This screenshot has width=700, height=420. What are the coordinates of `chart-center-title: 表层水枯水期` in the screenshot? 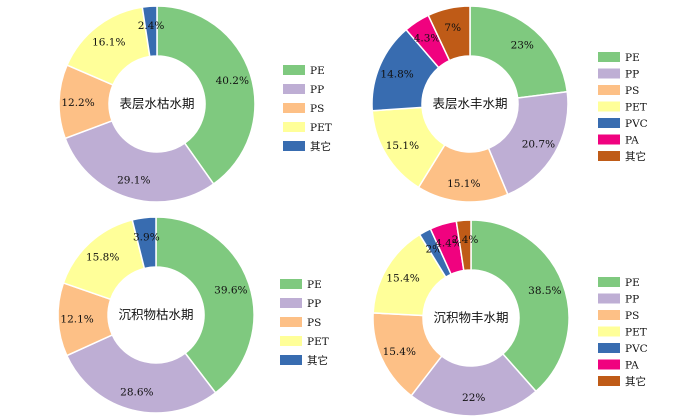 It's located at (156, 103).